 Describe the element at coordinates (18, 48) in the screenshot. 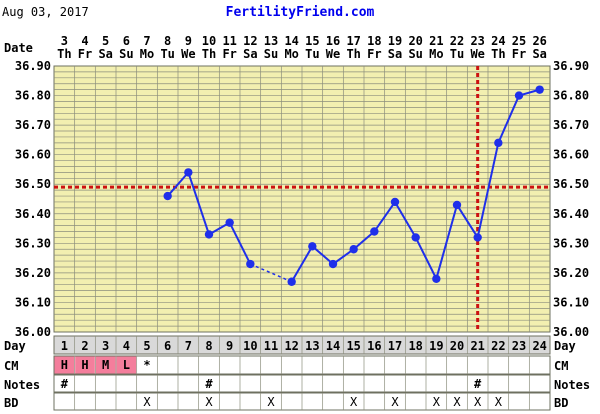

I see `date-row-label: Date` at that location.